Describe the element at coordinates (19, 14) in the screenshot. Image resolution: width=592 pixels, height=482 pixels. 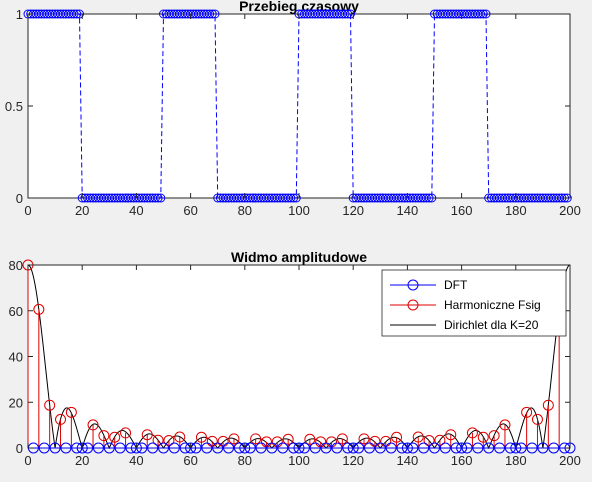
I see `y-tick-label: 1` at that location.